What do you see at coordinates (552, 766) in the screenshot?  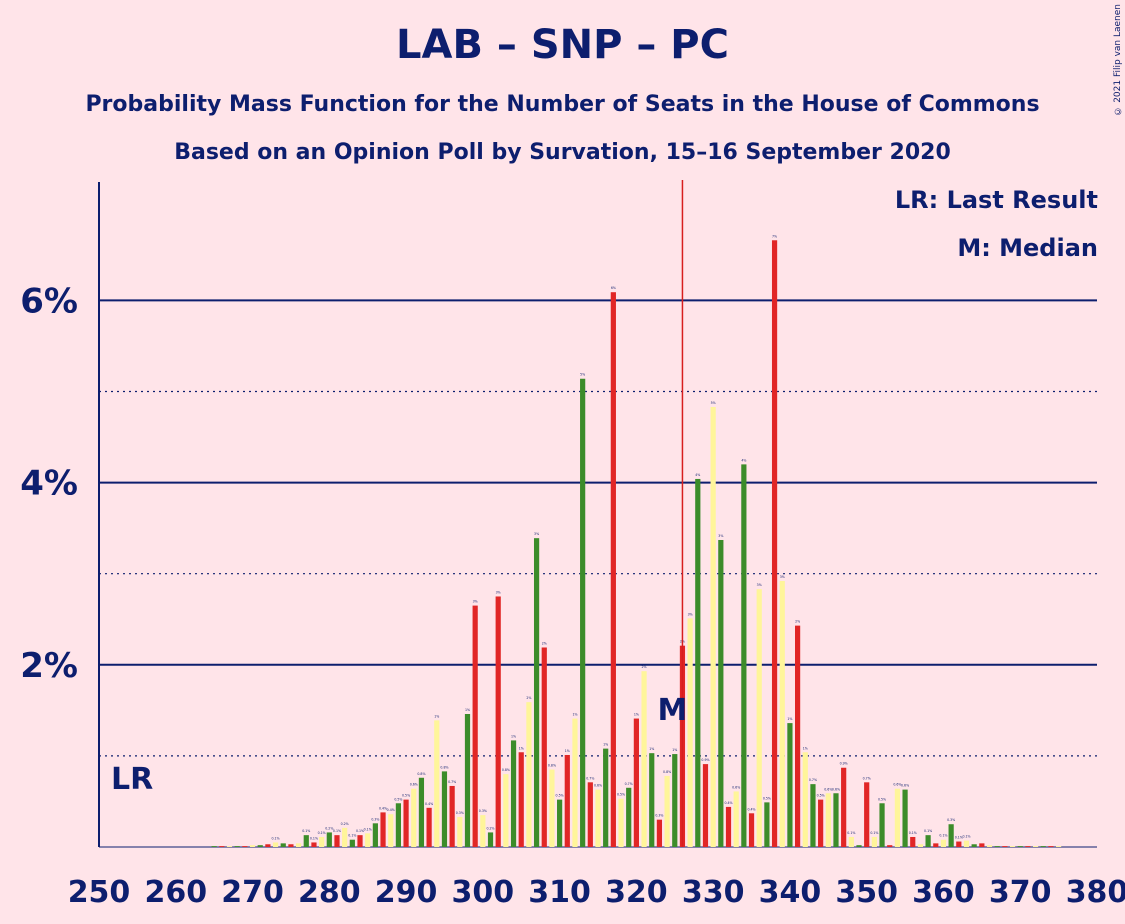 I see `data-label-309: 0.8%` at bounding box center [552, 766].